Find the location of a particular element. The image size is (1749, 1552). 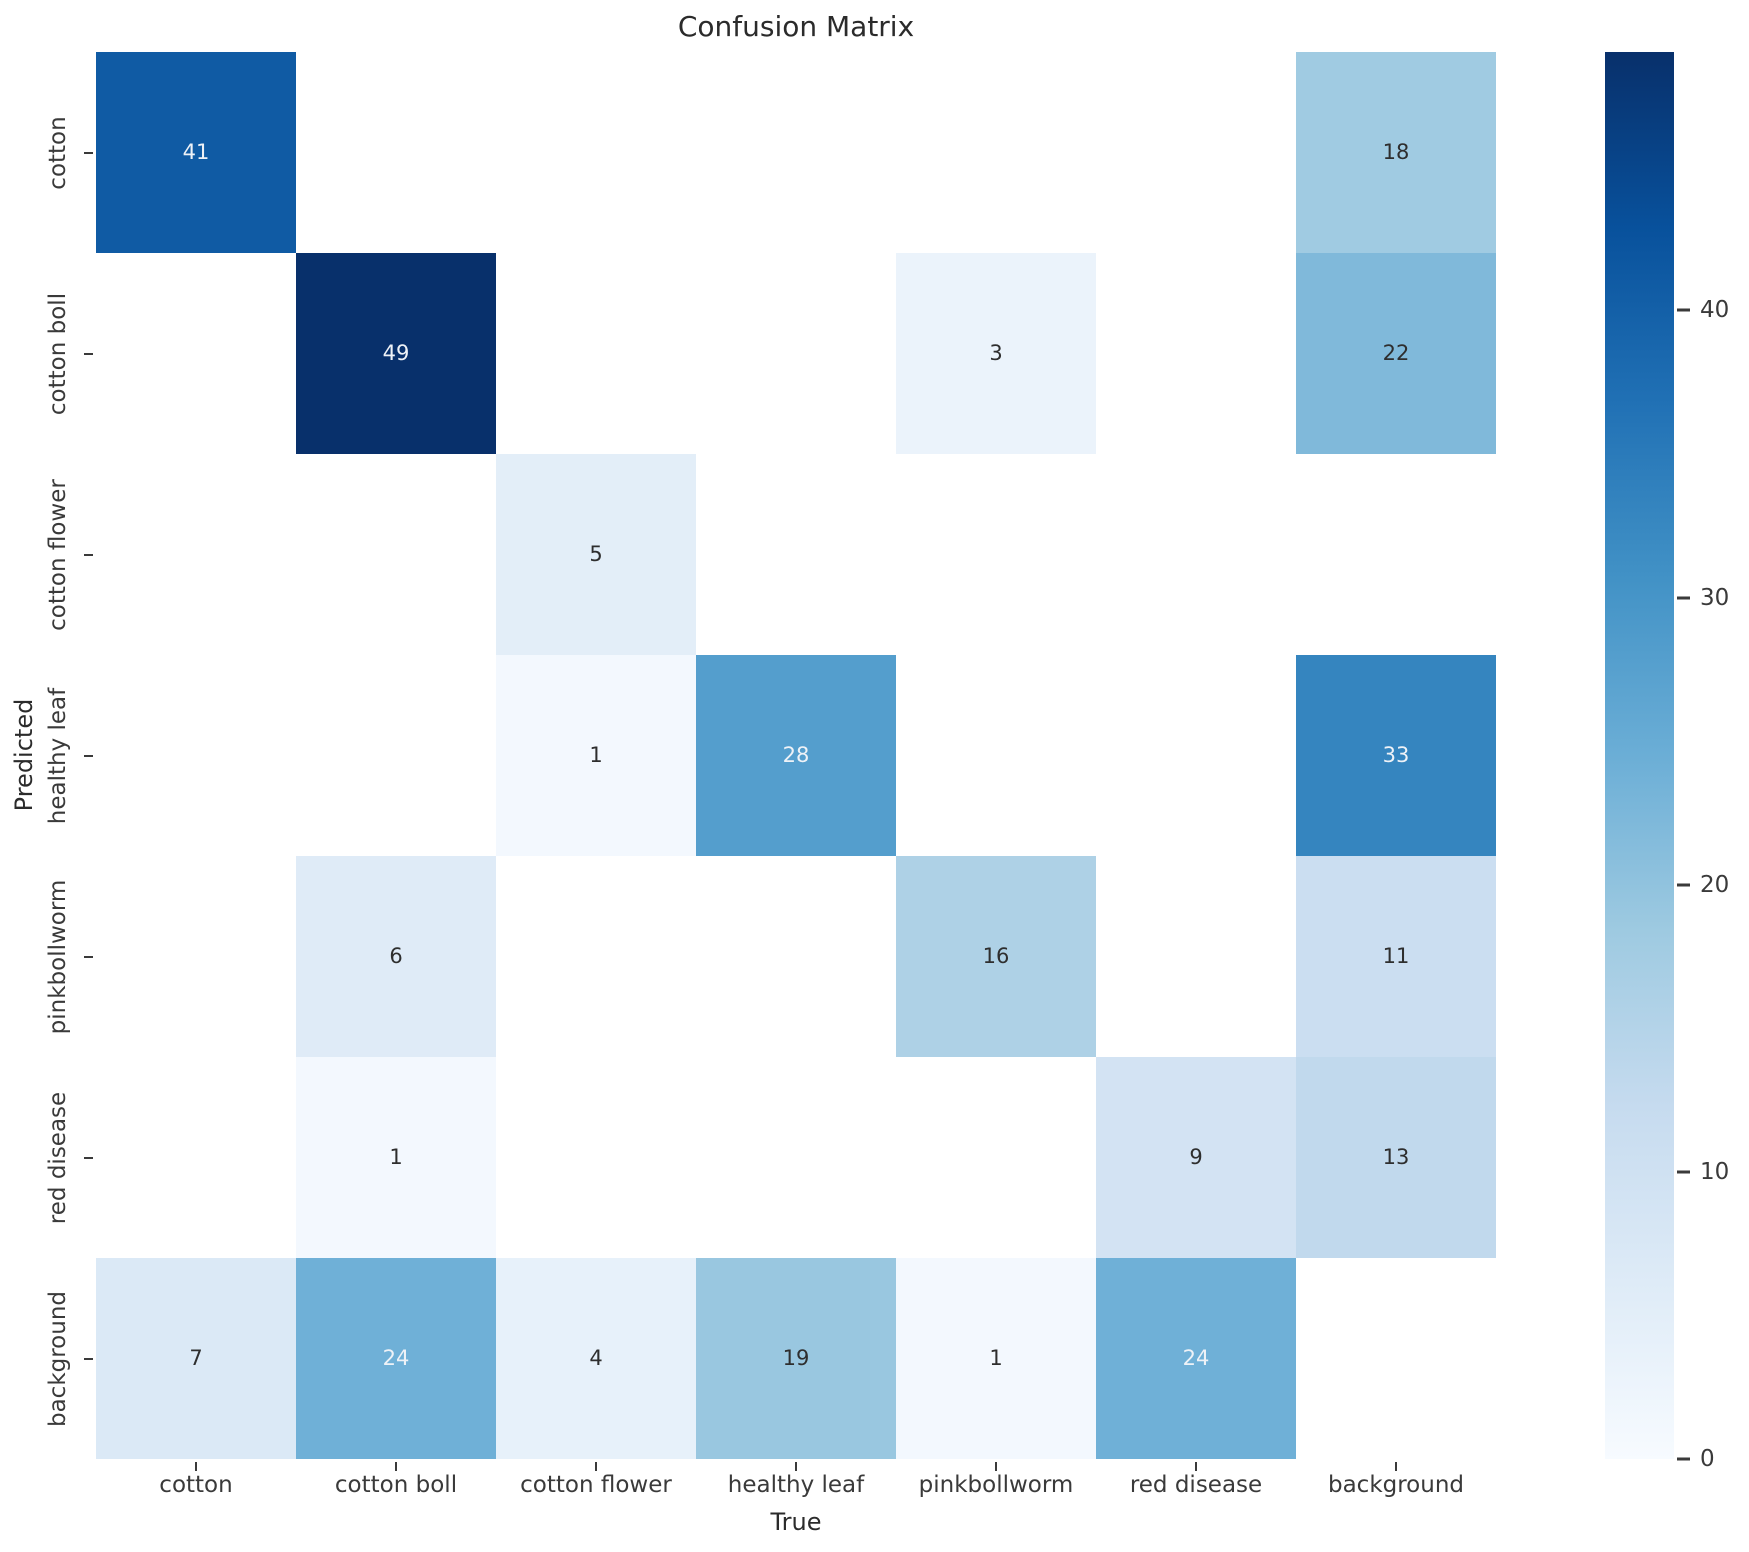

cell-value: 11 is located at coordinates (1396, 956).